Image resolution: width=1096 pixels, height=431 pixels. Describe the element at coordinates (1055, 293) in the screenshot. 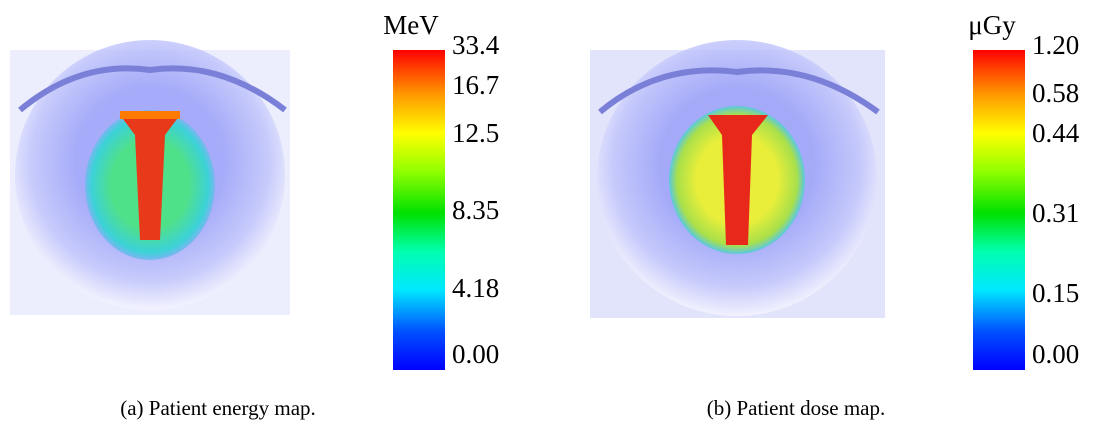

I see `colorbar-tick-label: 0.15` at that location.